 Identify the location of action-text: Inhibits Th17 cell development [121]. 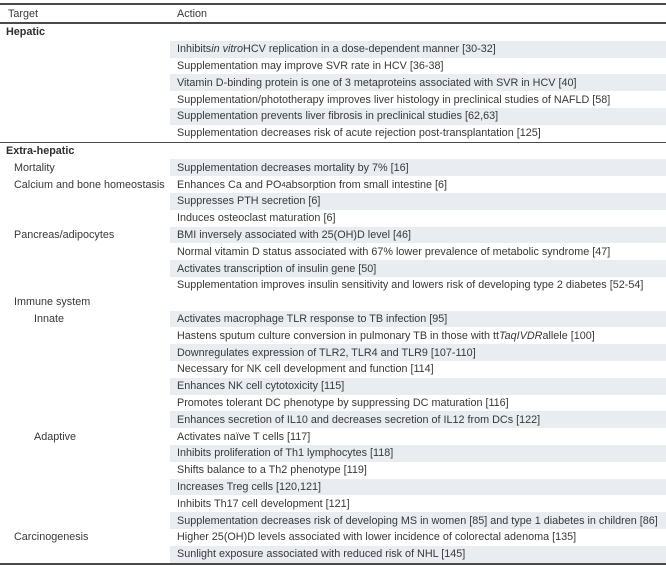
(263, 503).